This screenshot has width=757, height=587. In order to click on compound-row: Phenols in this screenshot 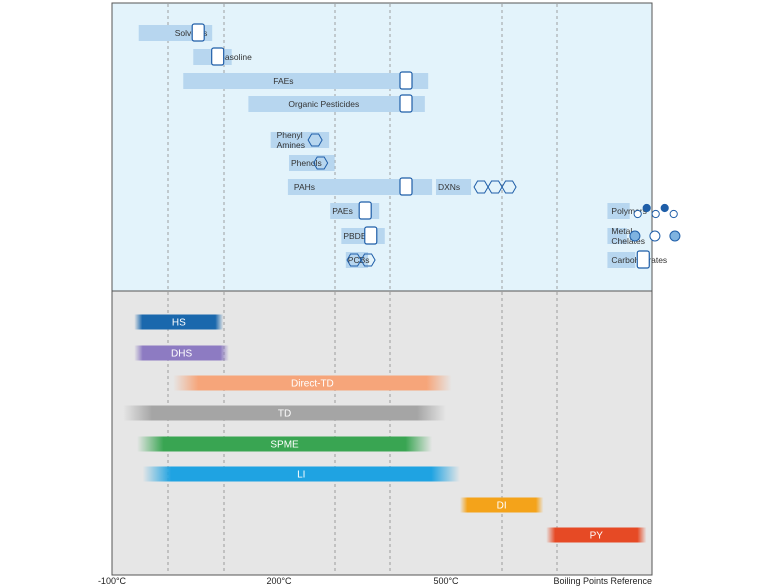, I will do `click(312, 163)`.